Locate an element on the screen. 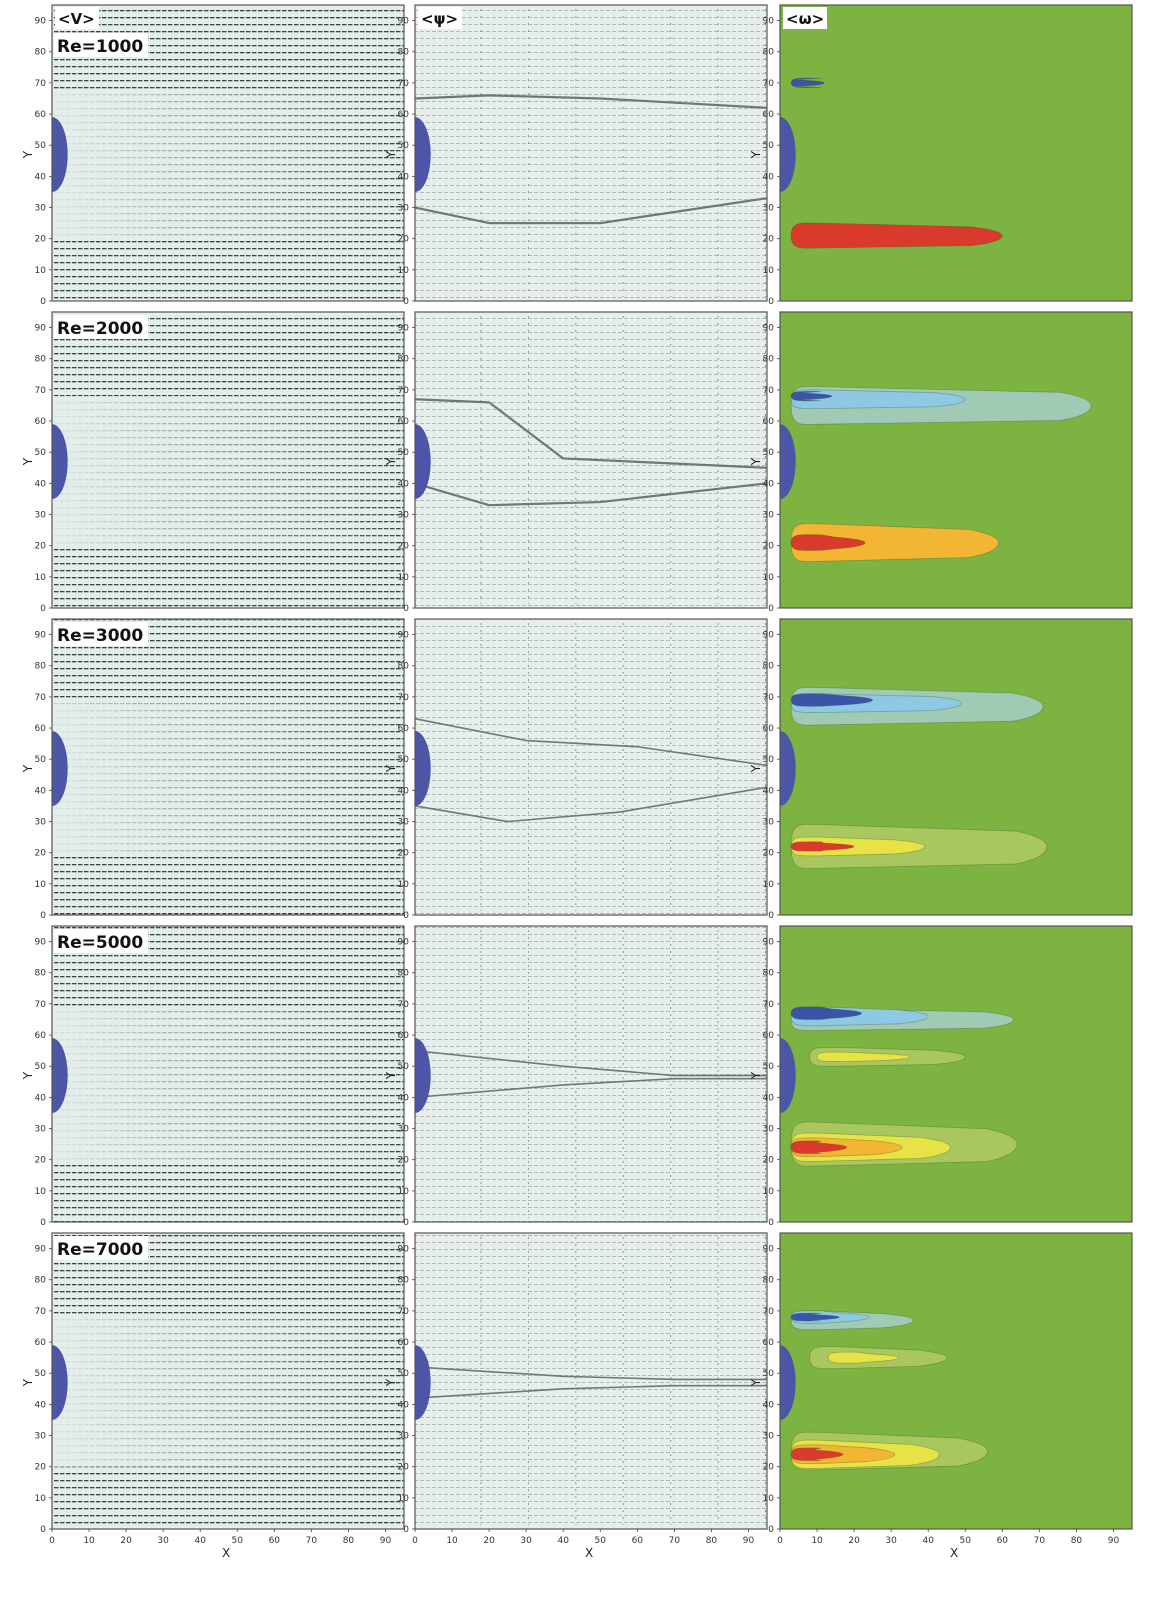 The image size is (1169, 1623). panel-r0-c1: 0 10 20 30 40 50 60 70 80 90 Y <ψ> is located at coordinates (576, 155).